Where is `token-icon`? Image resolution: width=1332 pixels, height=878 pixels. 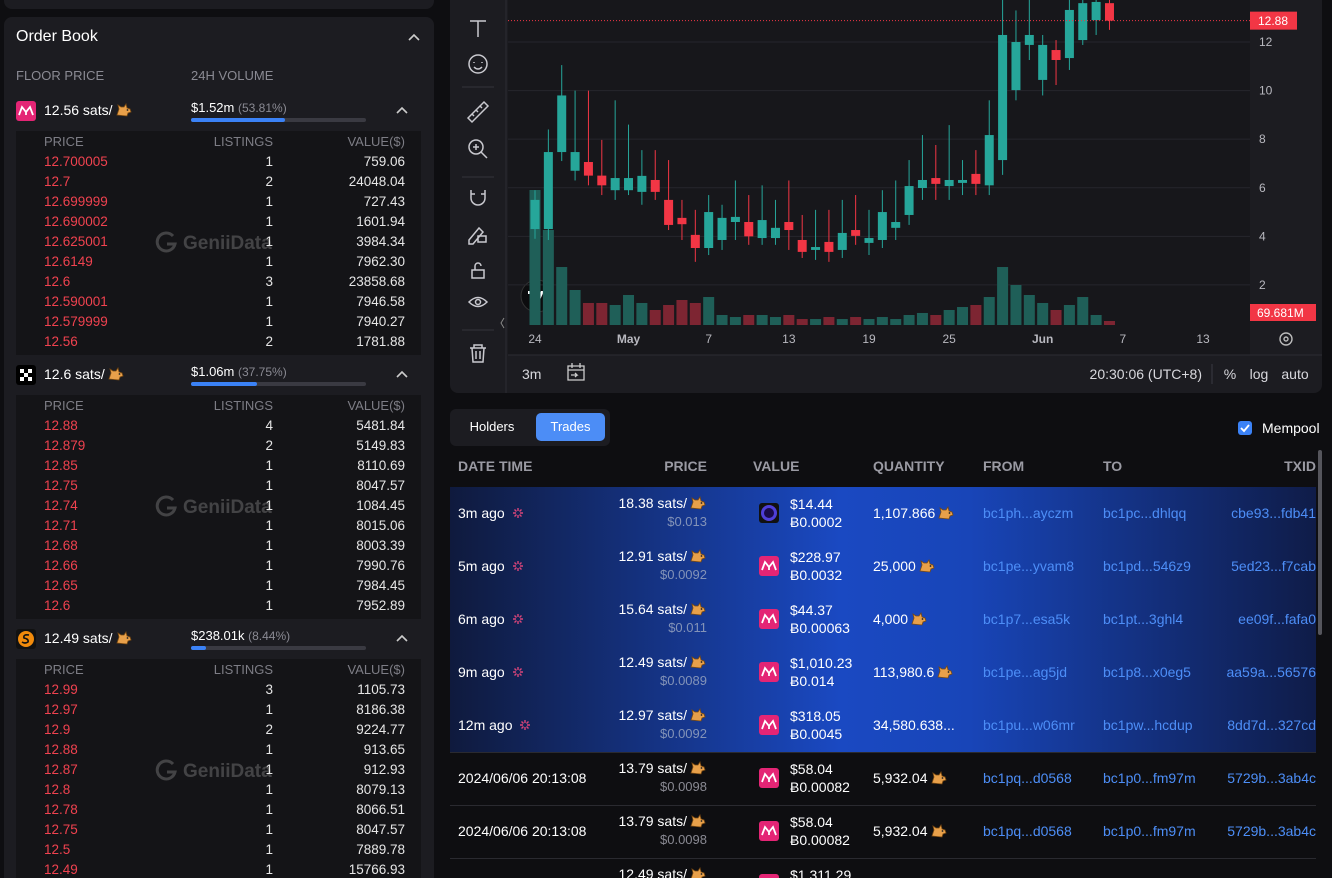 token-icon is located at coordinates (698, 609).